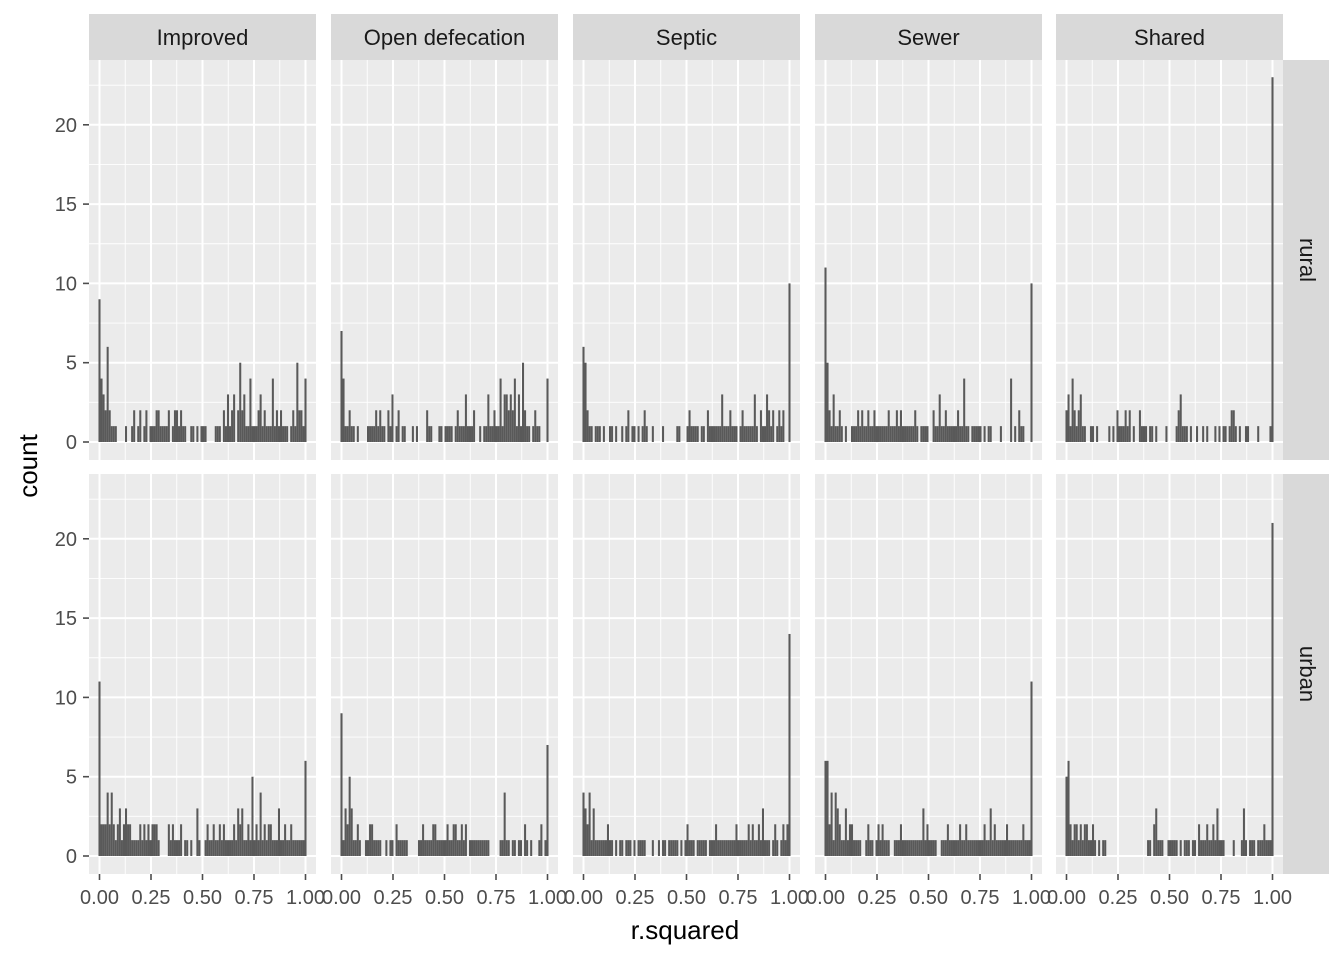 Image resolution: width=1344 pixels, height=960 pixels. Describe the element at coordinates (71, 857) in the screenshot. I see `y-tick-label: 0` at that location.